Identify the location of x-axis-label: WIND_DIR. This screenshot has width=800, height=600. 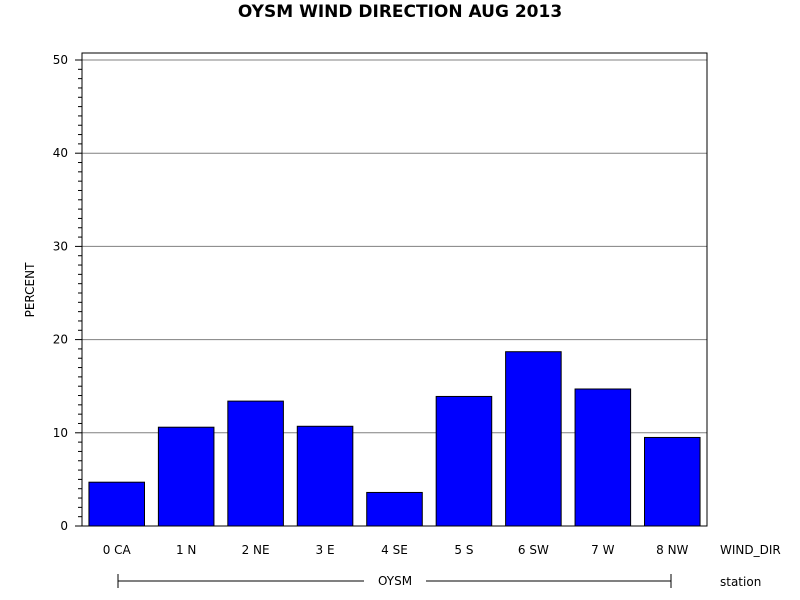
(750, 550).